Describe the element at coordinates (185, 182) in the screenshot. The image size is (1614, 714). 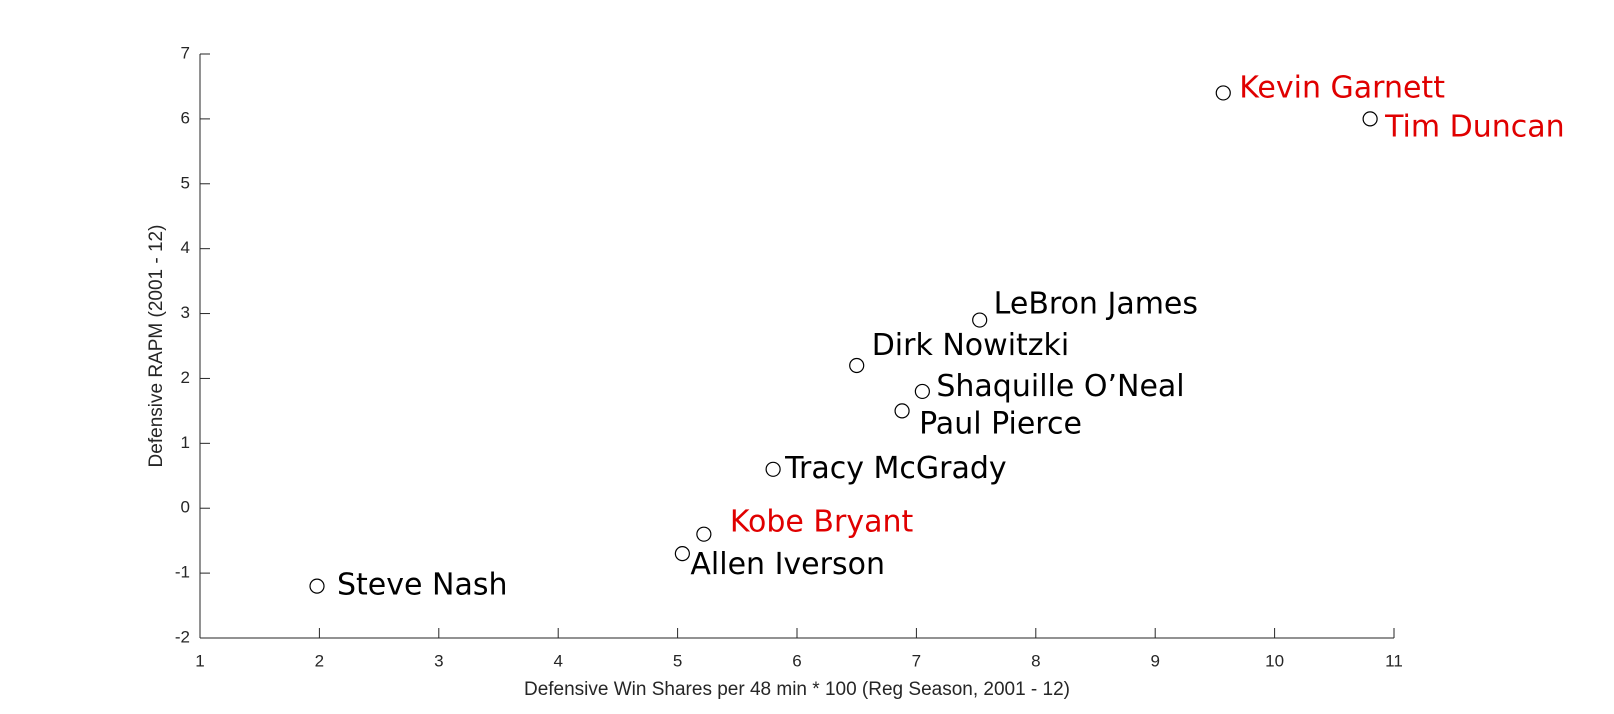
I see `y-tick-label: 5` at that location.